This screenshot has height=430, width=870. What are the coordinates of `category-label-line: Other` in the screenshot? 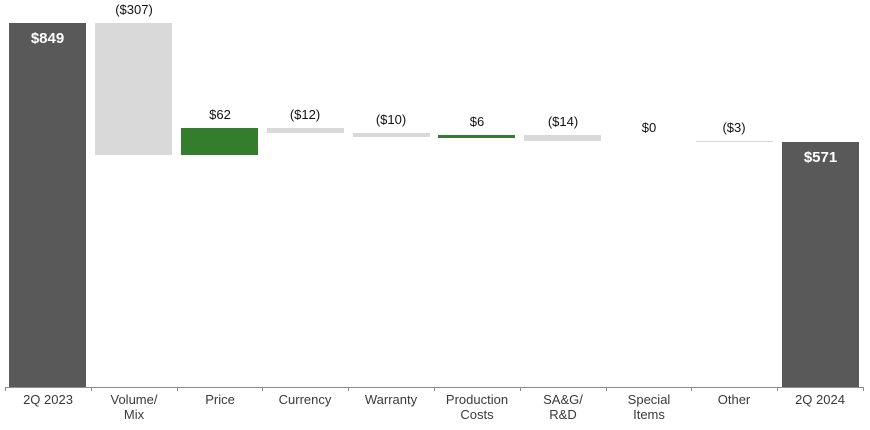 It's located at (734, 399).